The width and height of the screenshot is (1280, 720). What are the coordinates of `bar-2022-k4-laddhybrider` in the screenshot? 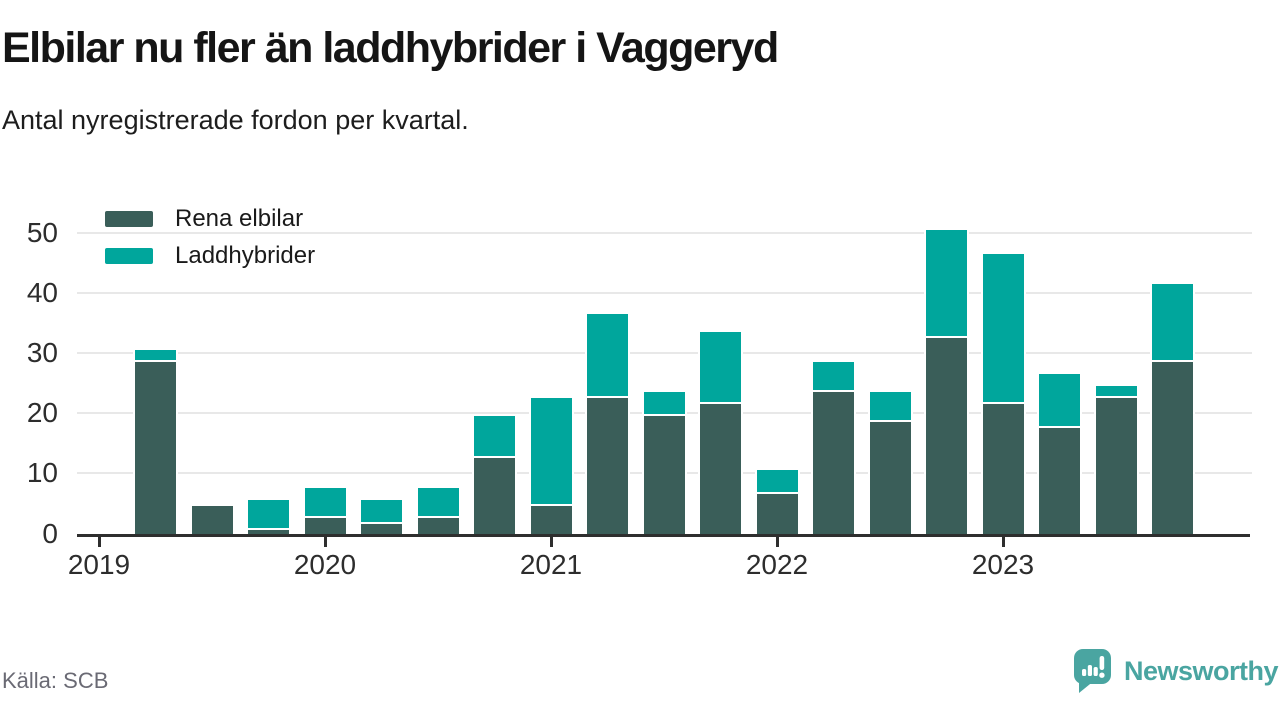 It's located at (946, 281).